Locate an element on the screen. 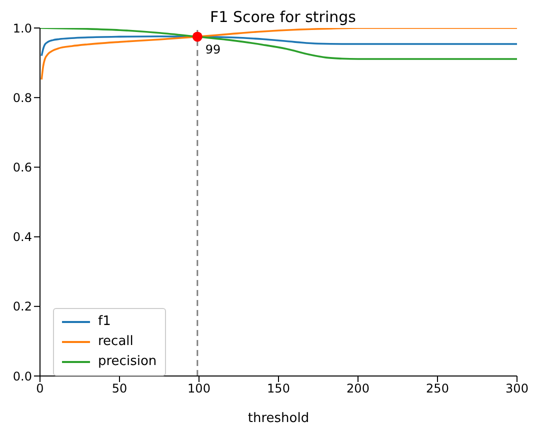 Image resolution: width=537 pixels, height=436 pixels. y-tick-label: 0.6 is located at coordinates (22, 167).